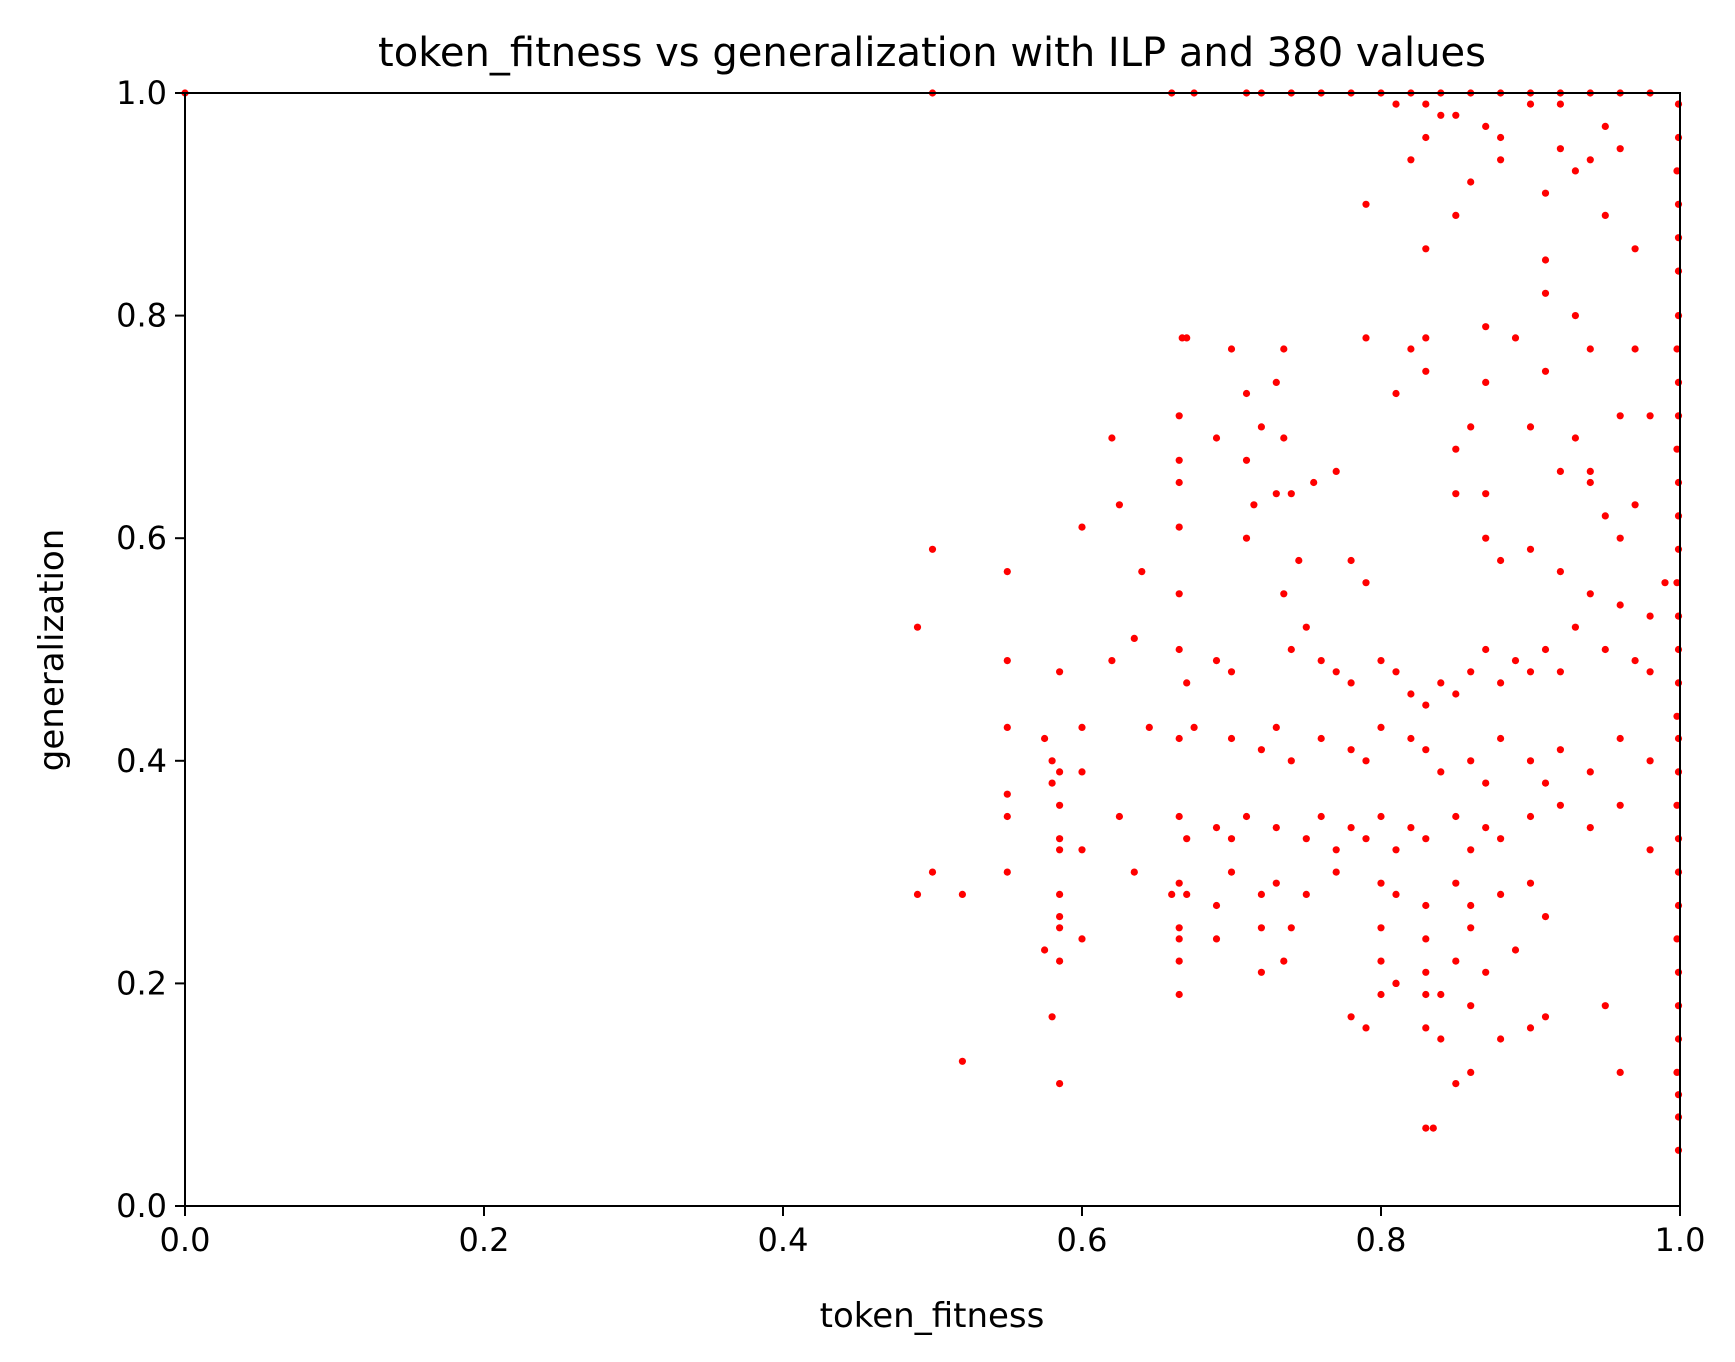 The width and height of the screenshot is (1735, 1362). What do you see at coordinates (141, 538) in the screenshot?
I see `y-tick-label: 0.6` at bounding box center [141, 538].